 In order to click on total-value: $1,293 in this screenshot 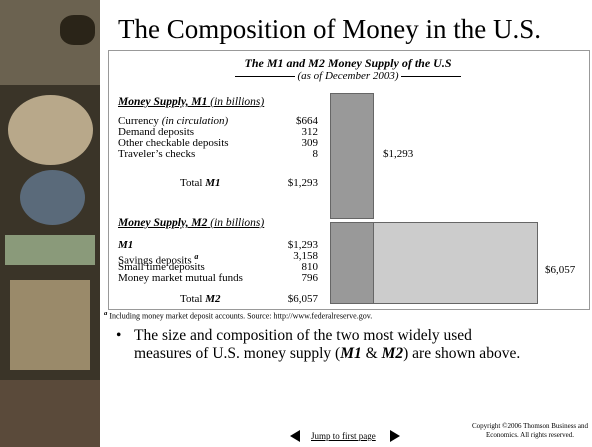, I will do `click(302, 183)`.